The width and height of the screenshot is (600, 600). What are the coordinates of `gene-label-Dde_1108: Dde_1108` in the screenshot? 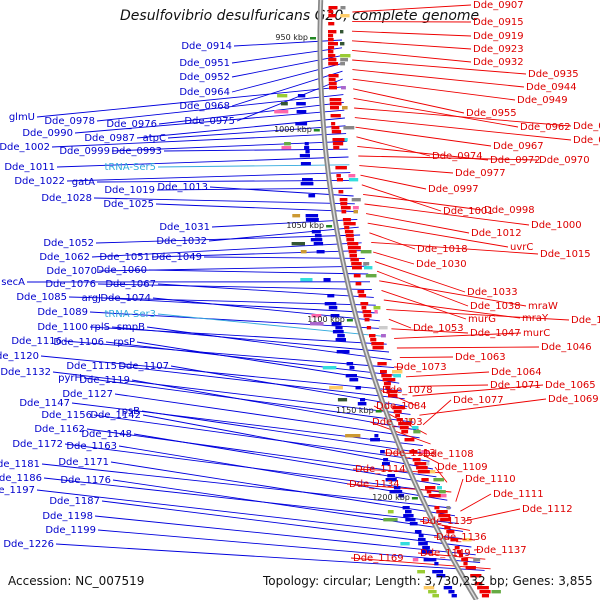 It's located at (448, 454).